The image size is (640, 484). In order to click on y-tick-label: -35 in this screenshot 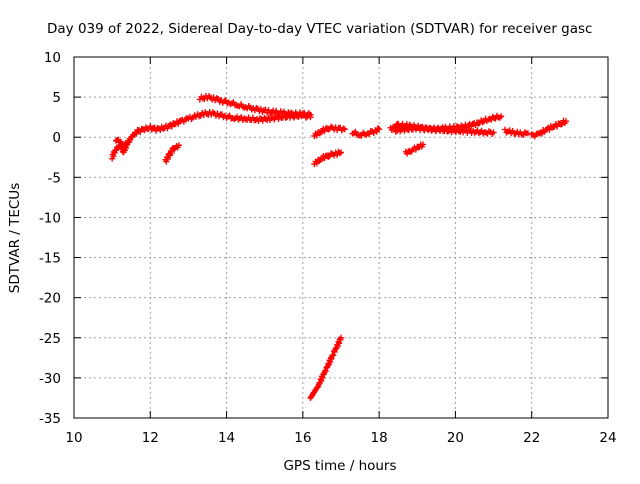, I will do `click(50, 419)`.